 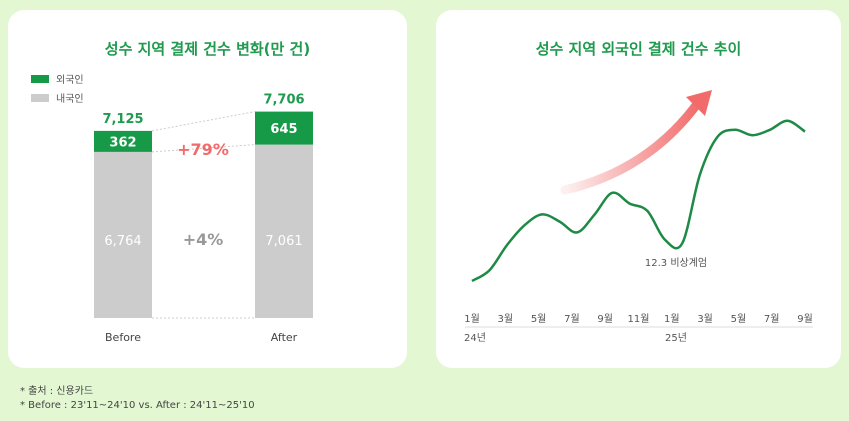 What do you see at coordinates (203, 239) in the screenshot?
I see `domestic-change-label: +4%` at bounding box center [203, 239].